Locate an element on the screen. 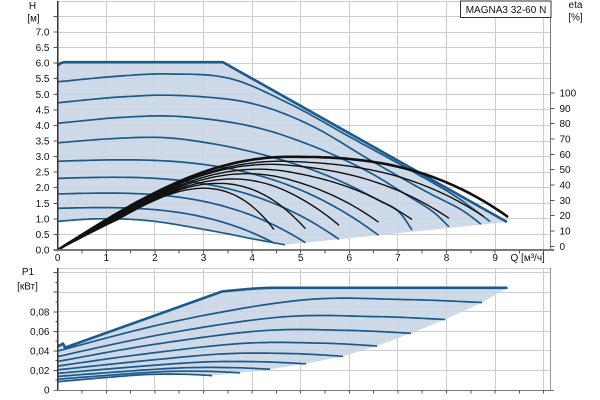 The image size is (600, 400). svg-text: 9 is located at coordinates (495, 258).